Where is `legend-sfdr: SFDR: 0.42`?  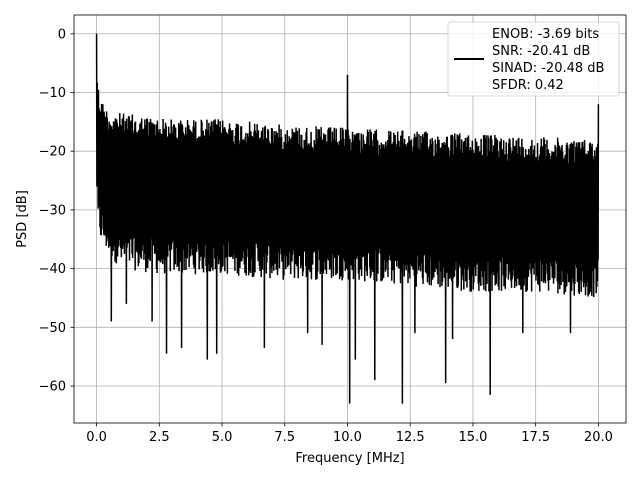
legend-sfdr: SFDR: 0.42 is located at coordinates (528, 85).